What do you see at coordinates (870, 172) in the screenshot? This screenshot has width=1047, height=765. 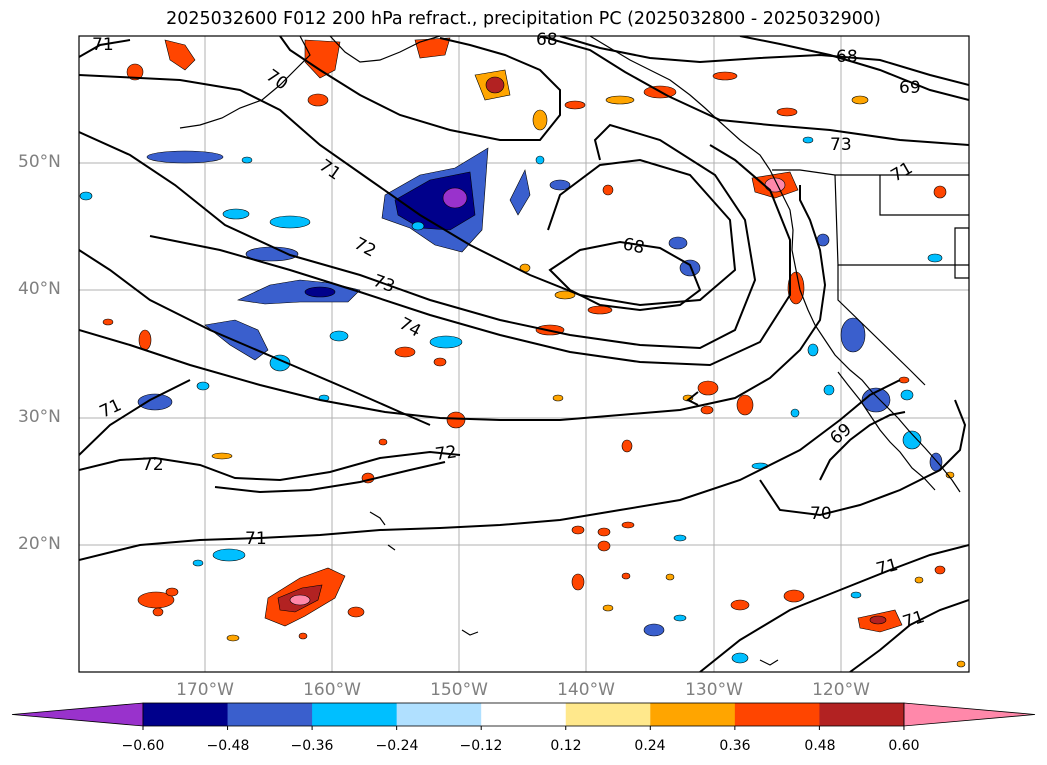 I see `canada-us-border` at bounding box center [870, 172].